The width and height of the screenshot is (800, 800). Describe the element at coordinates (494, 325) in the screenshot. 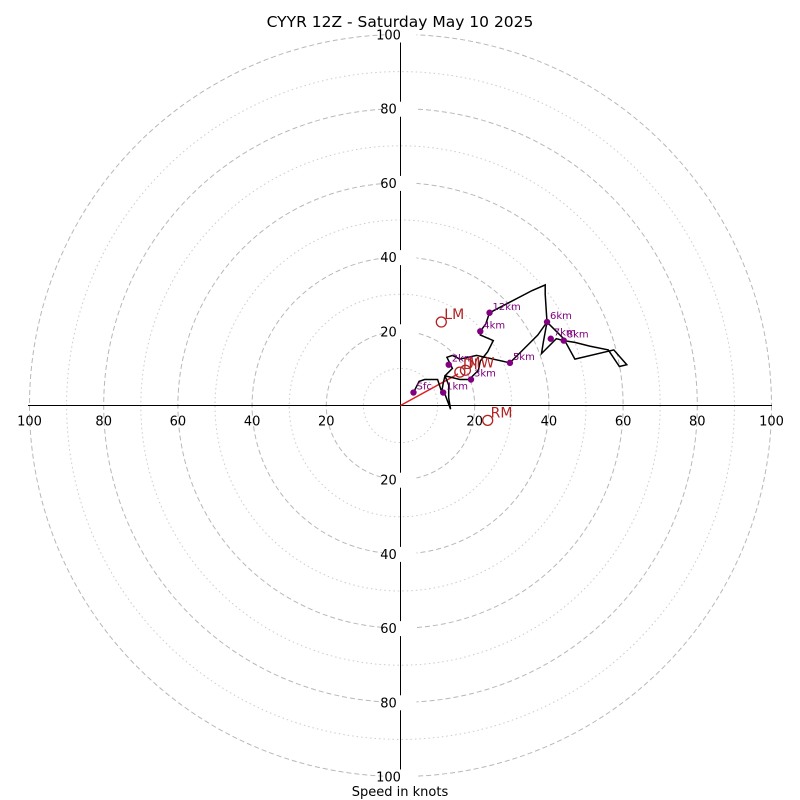

I see `point-label-4km: 4km` at that location.